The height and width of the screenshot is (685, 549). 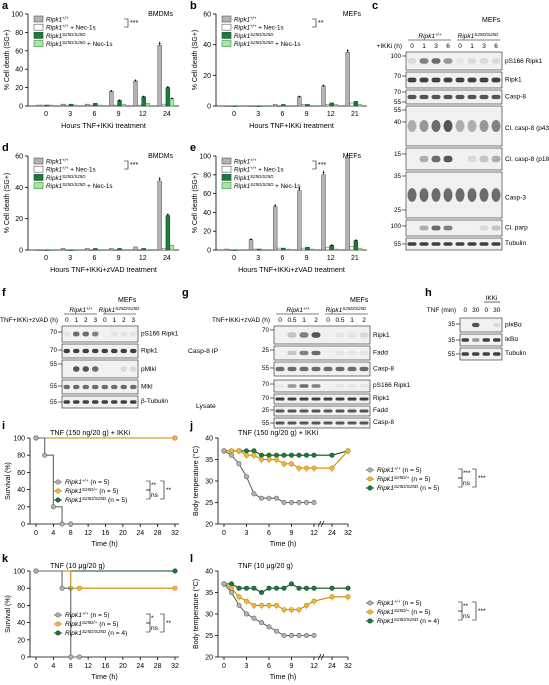 What do you see at coordinates (359, 300) in the screenshot?
I see `blot-title: MEFs` at bounding box center [359, 300].